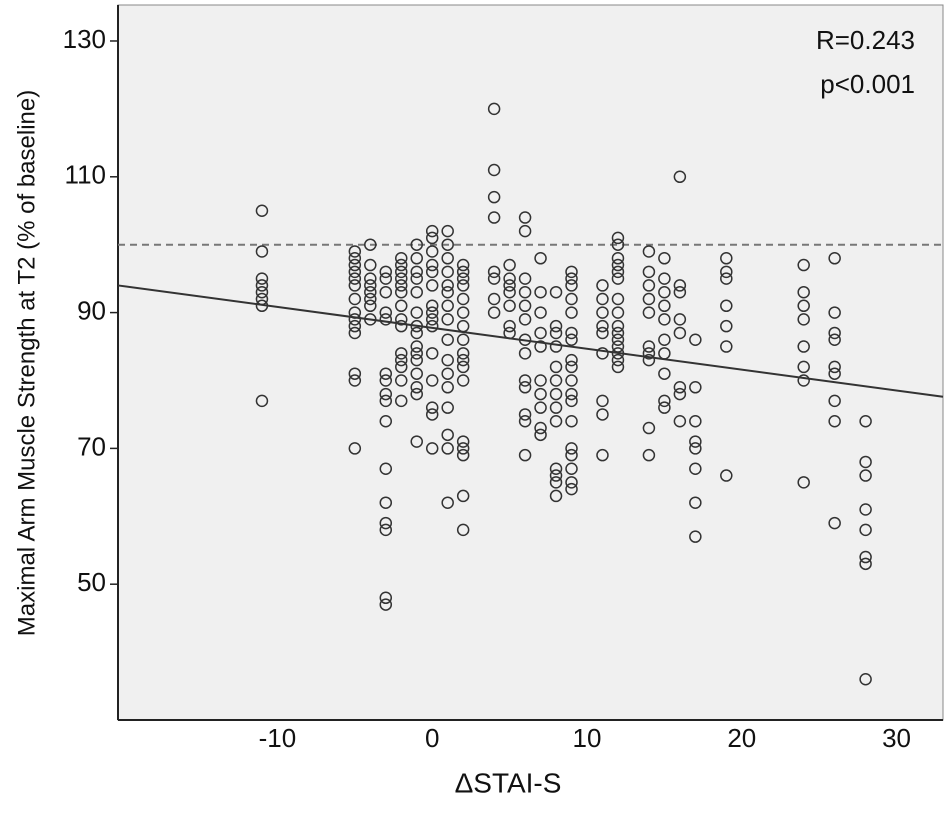 Image resolution: width=950 pixels, height=821 pixels. Describe the element at coordinates (91, 446) in the screenshot. I see `y-tick-label: 70` at that location.